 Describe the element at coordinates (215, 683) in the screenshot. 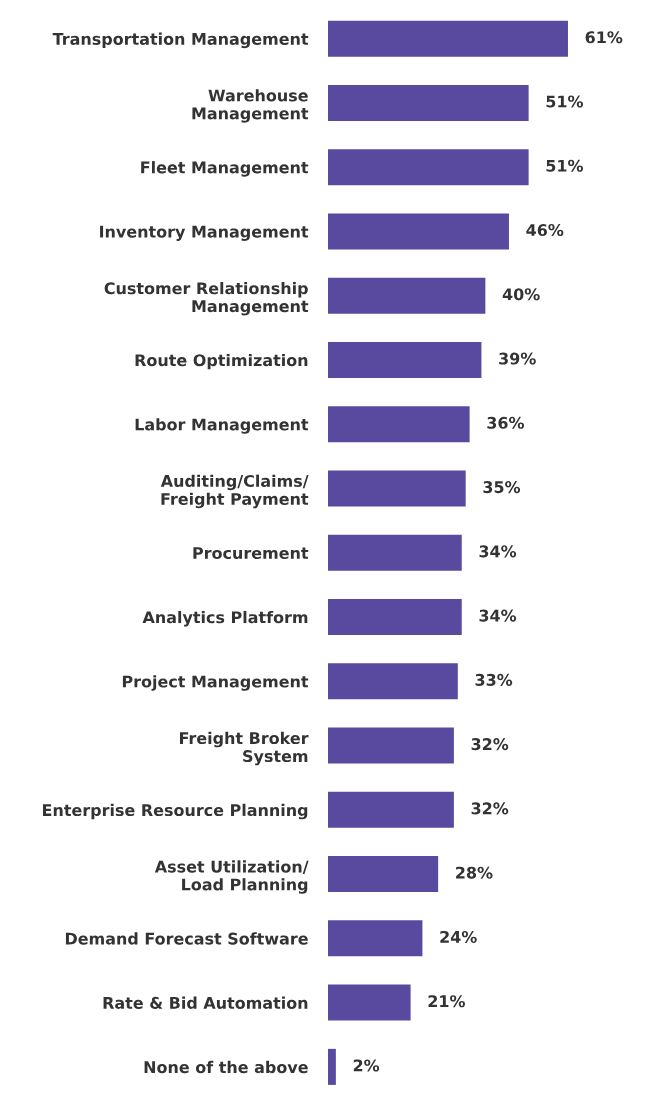

I see `y-tick-label: Project Management` at that location.